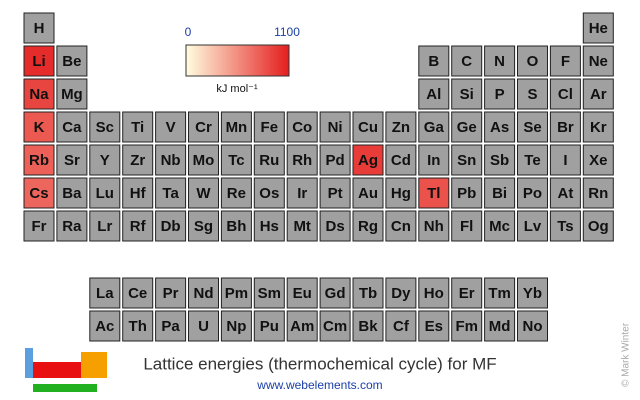 The image size is (640, 400). I want to click on element-symbol: Bi, so click(499, 193).